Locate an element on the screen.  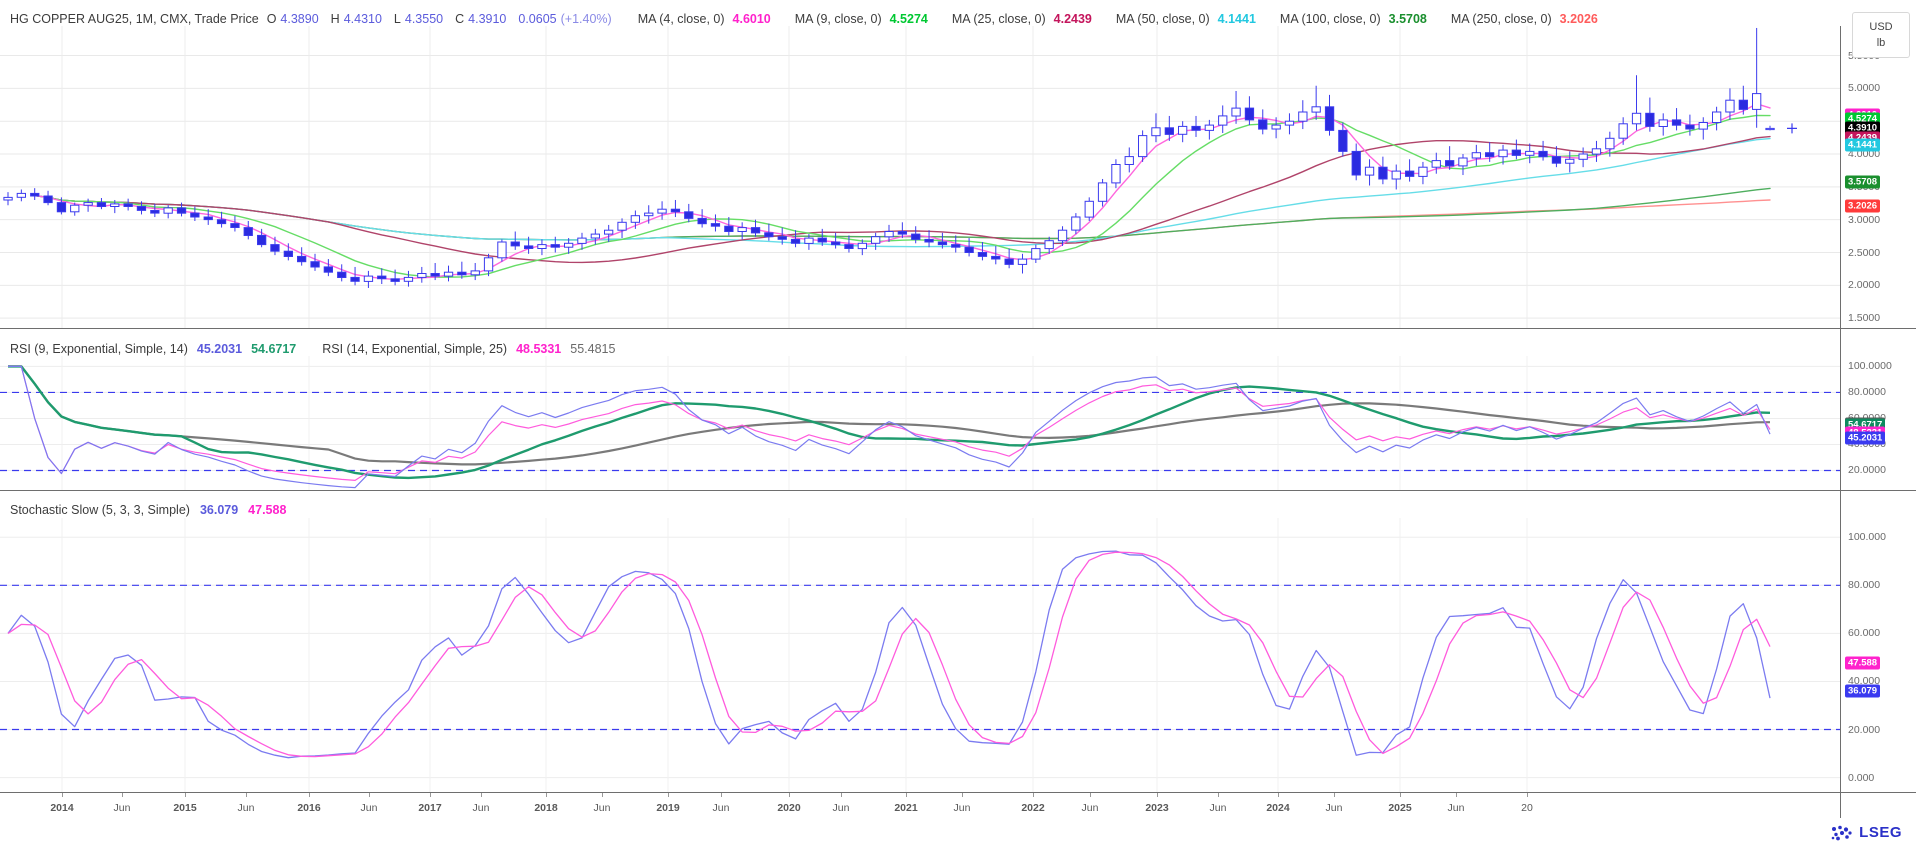
ohlc-c: C 4.3910 is located at coordinates (481, 19).